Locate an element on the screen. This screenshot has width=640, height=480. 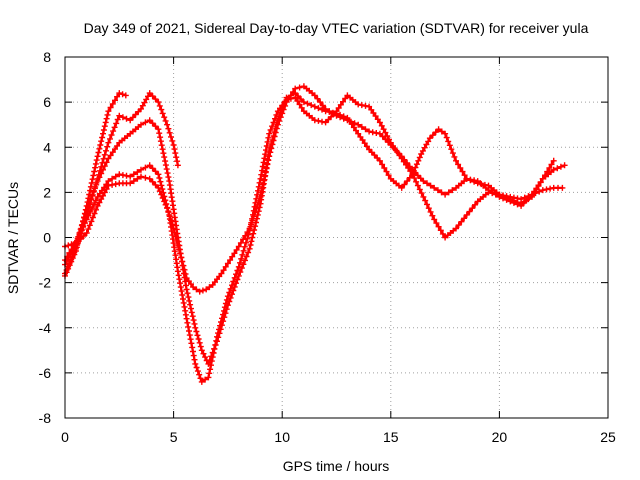
y-tick-label: 6 is located at coordinates (47, 102).